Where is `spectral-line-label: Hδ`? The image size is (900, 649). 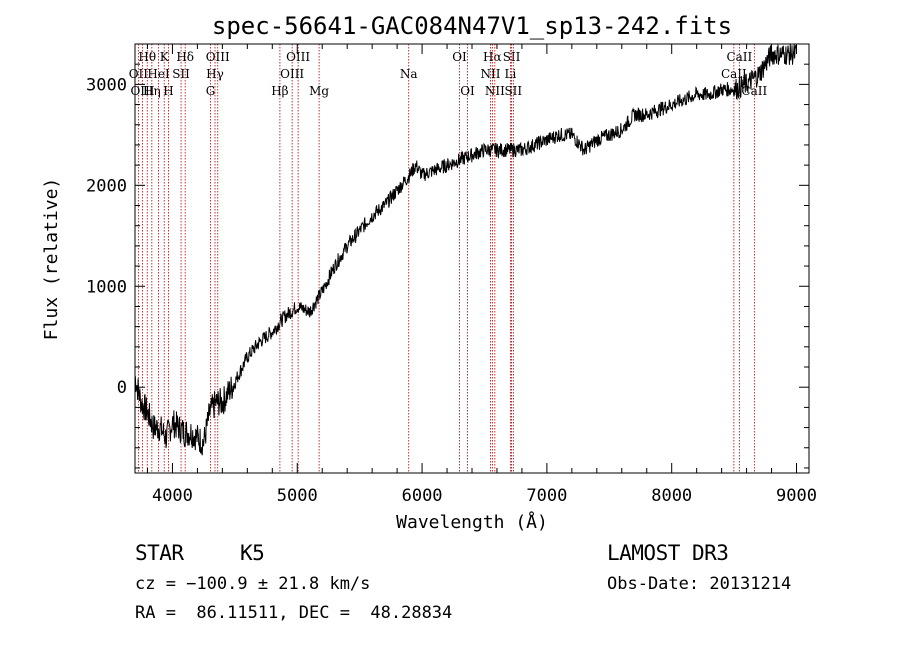 spectral-line-label: Hδ is located at coordinates (185, 57).